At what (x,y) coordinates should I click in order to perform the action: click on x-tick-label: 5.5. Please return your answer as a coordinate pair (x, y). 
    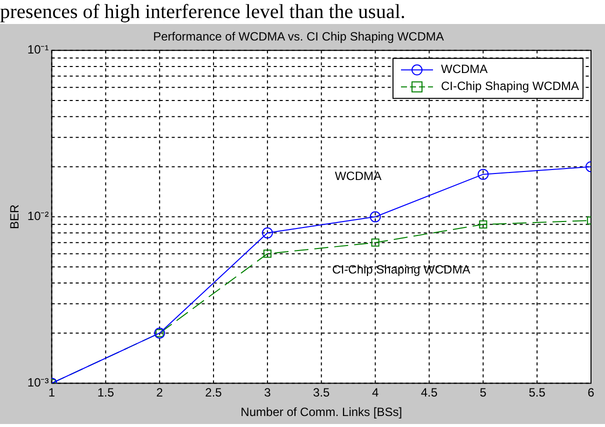
    Looking at the image, I should click on (537, 393).